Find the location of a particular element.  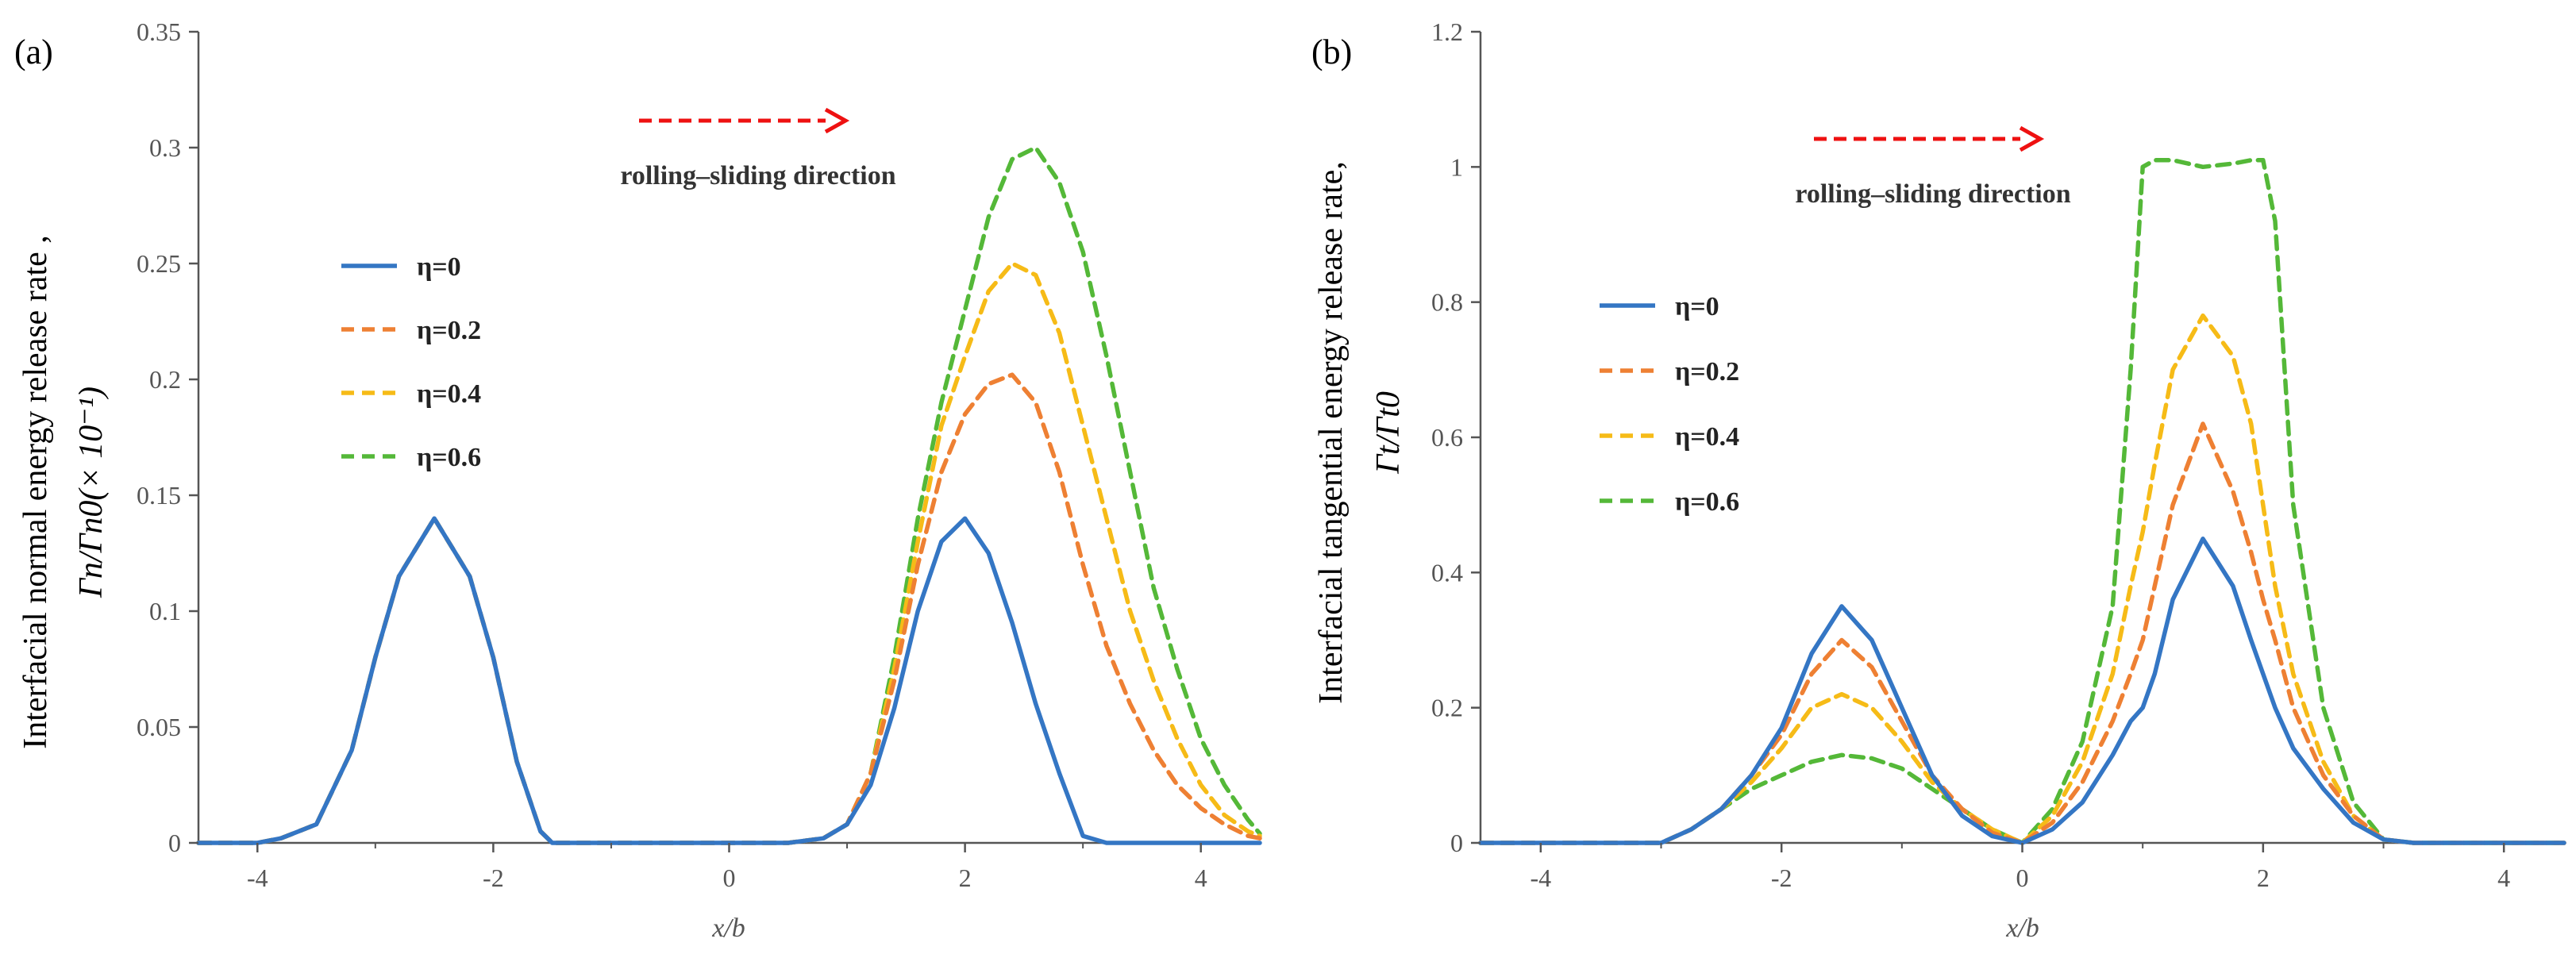

panel-b-annotation-text: rolling–sliding direction is located at coordinates (1932, 194).